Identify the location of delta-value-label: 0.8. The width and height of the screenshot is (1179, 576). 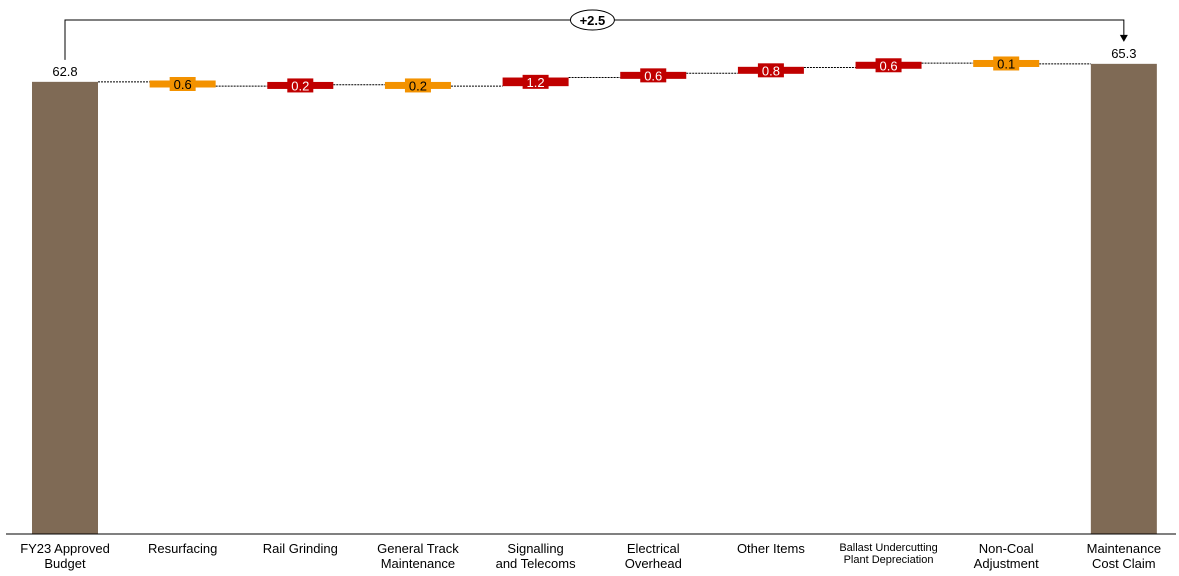
(771, 70).